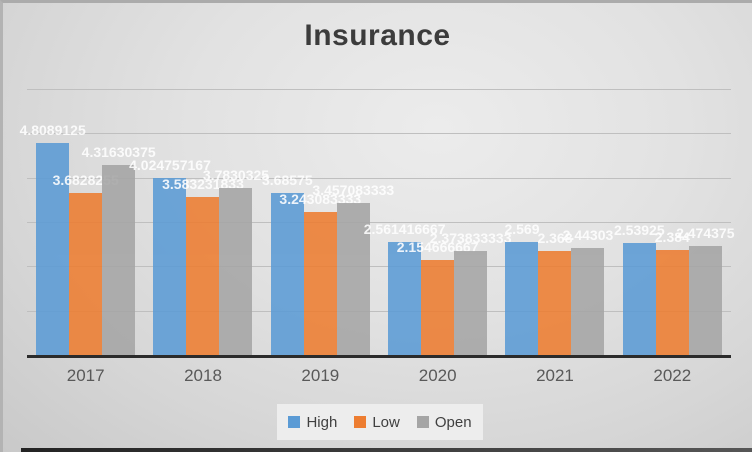  What do you see at coordinates (170, 164) in the screenshot?
I see `data-label-high-2018: 4.024757167` at bounding box center [170, 164].